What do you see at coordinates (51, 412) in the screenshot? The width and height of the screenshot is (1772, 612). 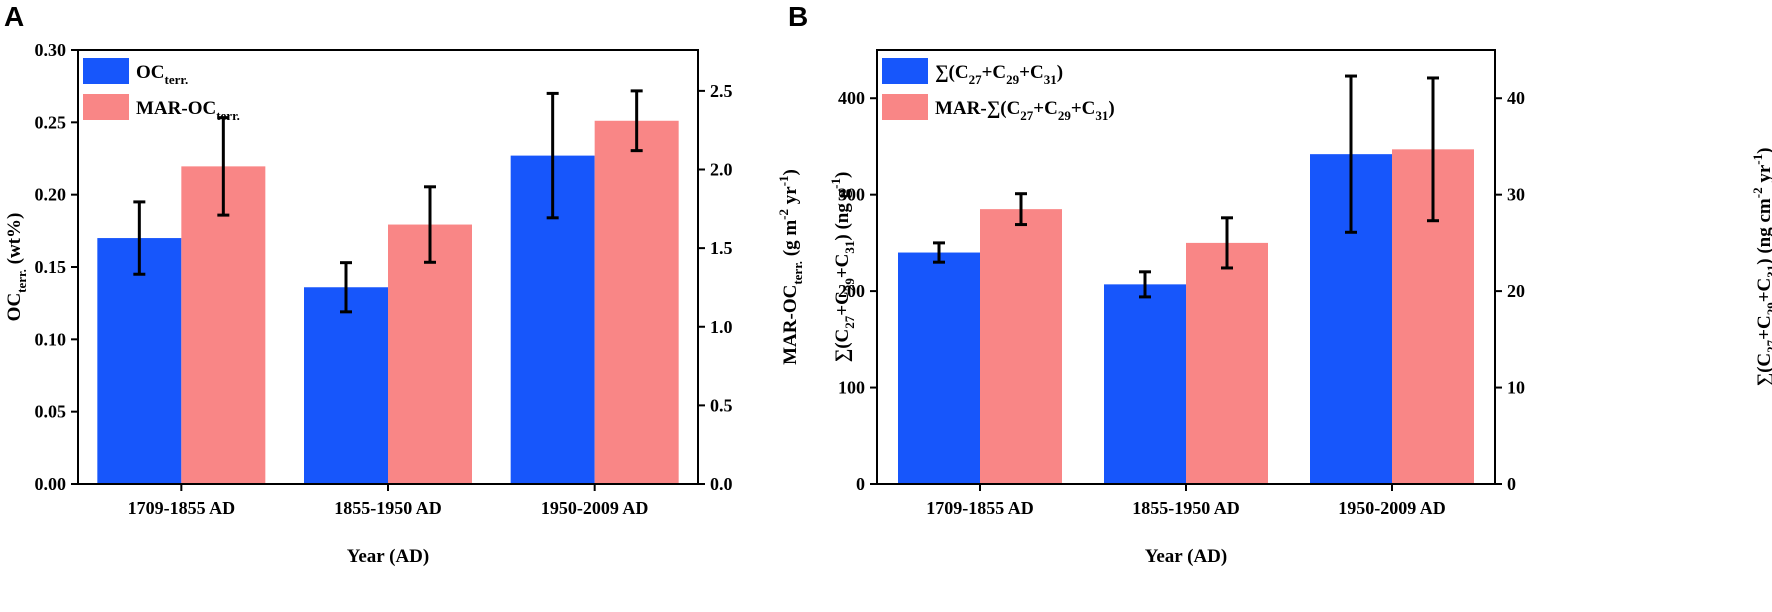 I see `y-tick-label-left: 0.05` at bounding box center [51, 412].